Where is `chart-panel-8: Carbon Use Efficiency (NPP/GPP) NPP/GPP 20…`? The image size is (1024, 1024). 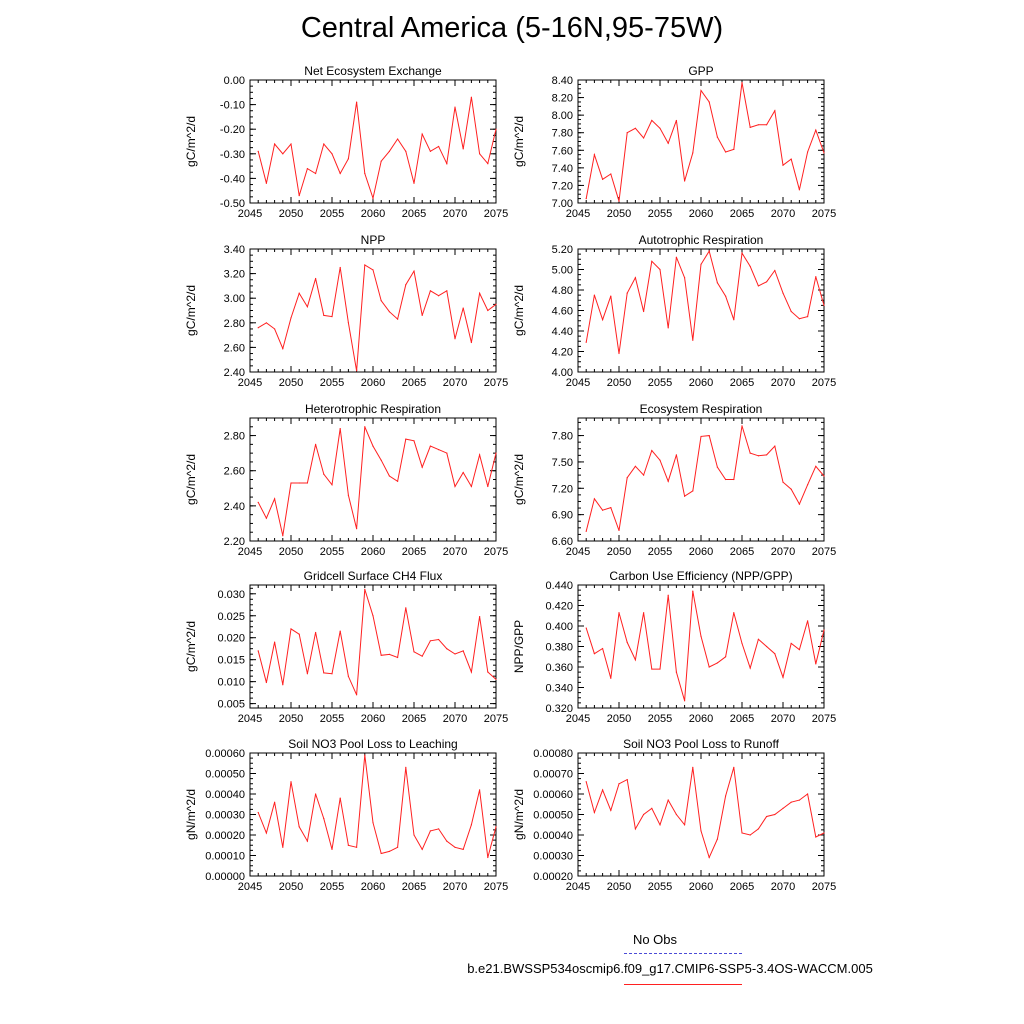 chart-panel-8: Carbon Use Efficiency (NPP/GPP) NPP/GPP 20… is located at coordinates (674, 647).